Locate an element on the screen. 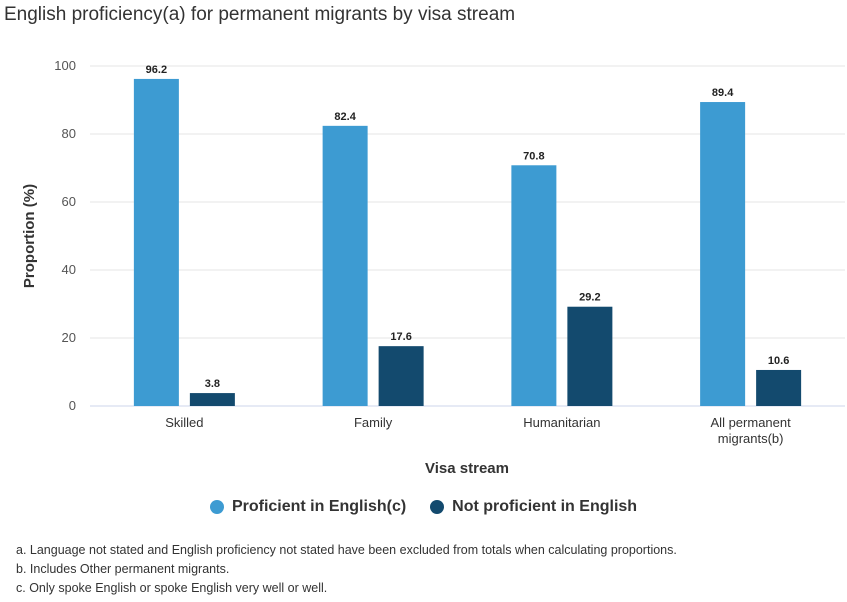 This screenshot has height=602, width=847. x-category-label: Skilled is located at coordinates (184, 422).